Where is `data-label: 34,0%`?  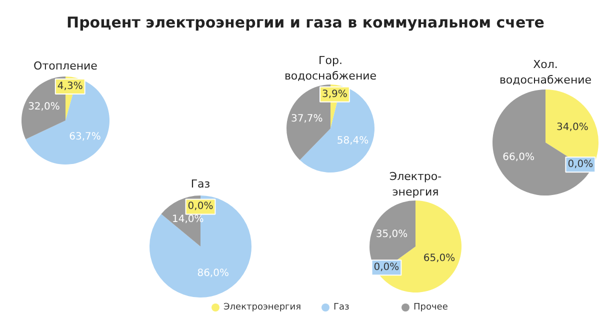 data-label: 34,0% is located at coordinates (572, 128).